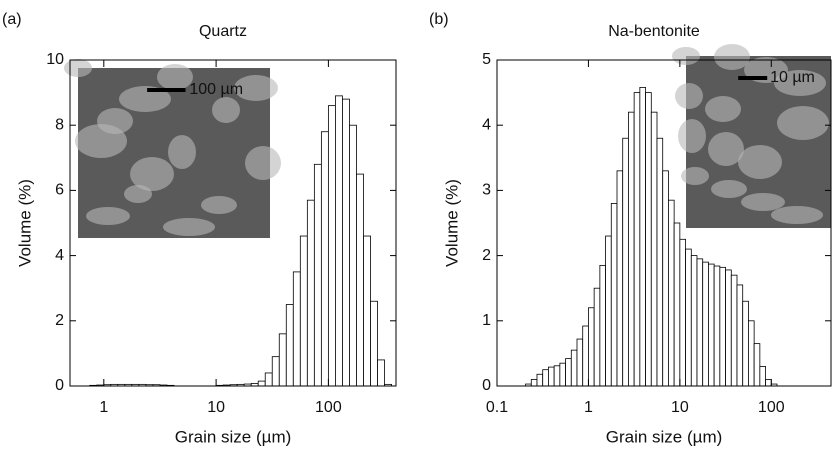 This screenshot has width=833, height=450. What do you see at coordinates (486, 59) in the screenshot?
I see `y-tick-label: 5` at bounding box center [486, 59].